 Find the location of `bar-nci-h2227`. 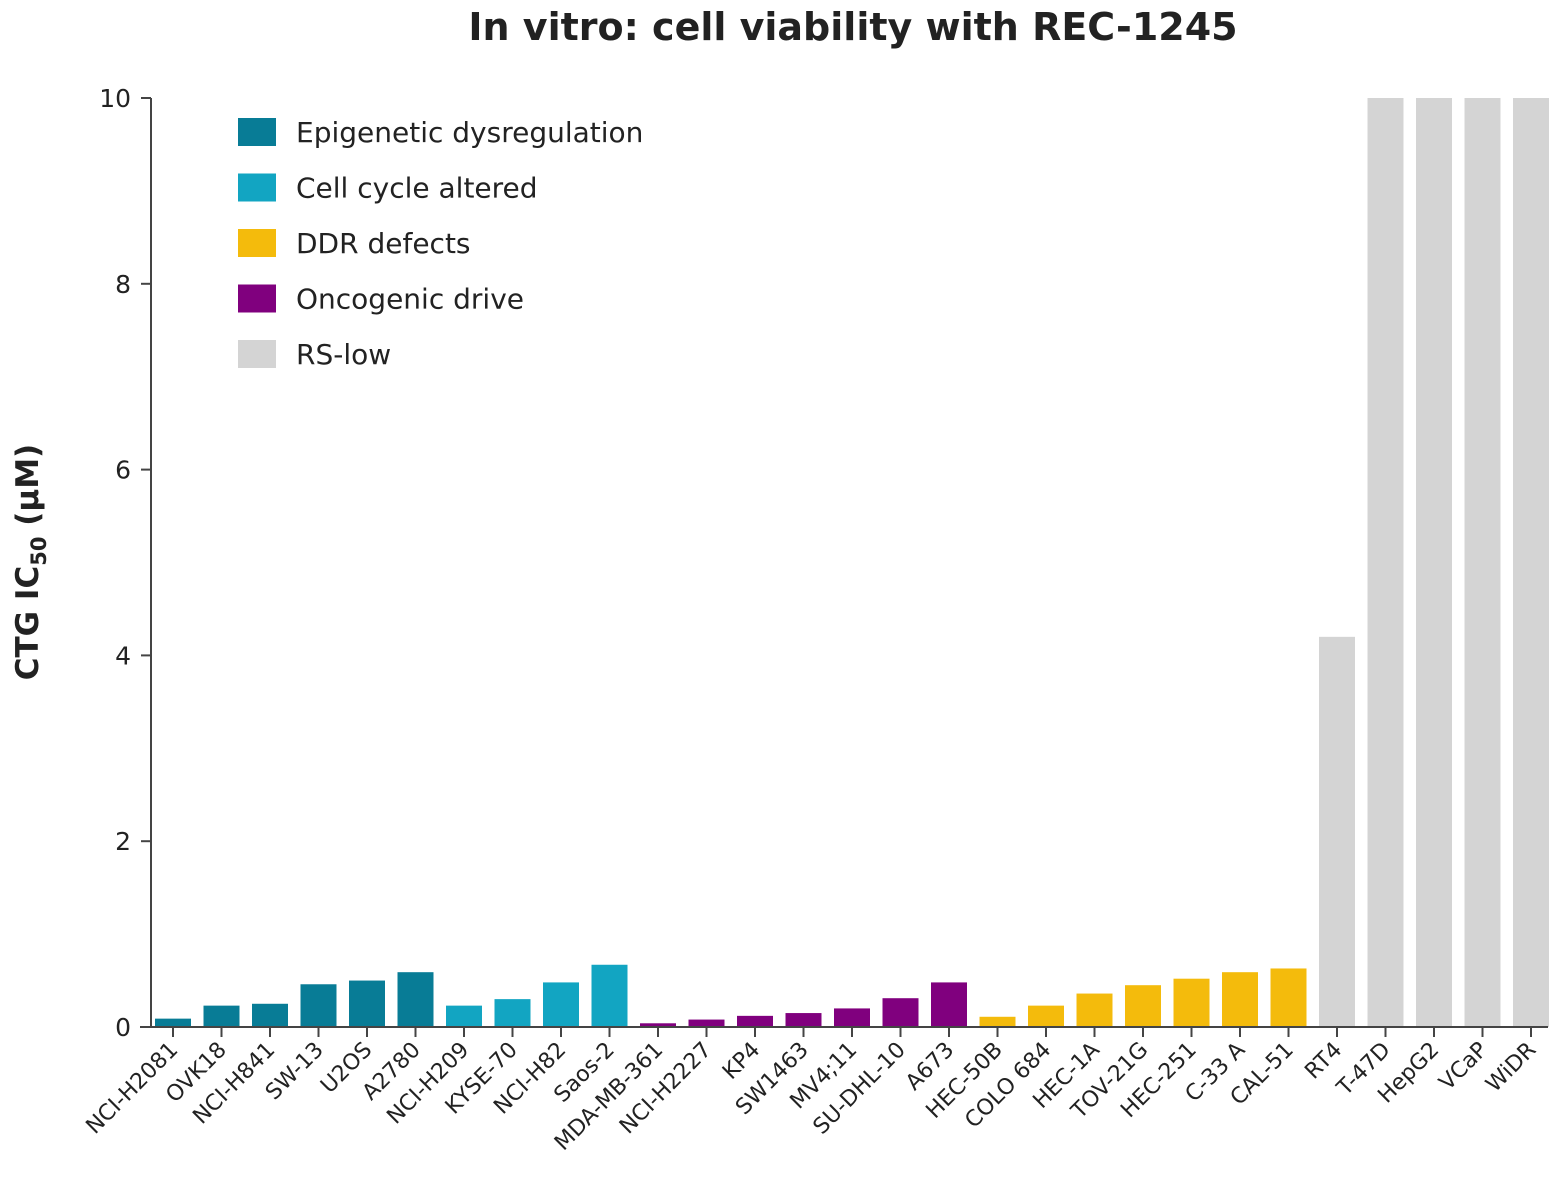

bar-nci-h2227 is located at coordinates (706, 1023).